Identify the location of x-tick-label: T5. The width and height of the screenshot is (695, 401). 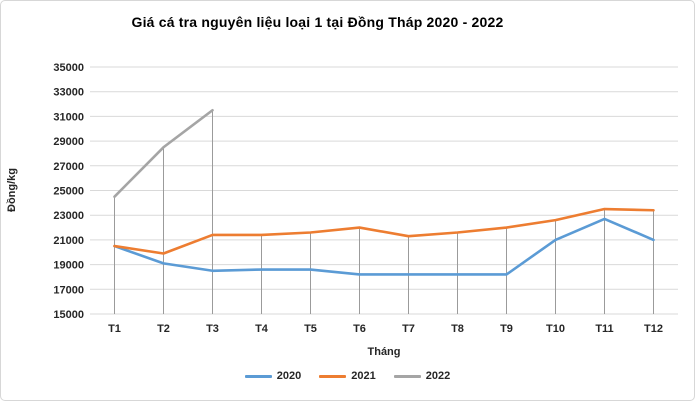
(310, 329).